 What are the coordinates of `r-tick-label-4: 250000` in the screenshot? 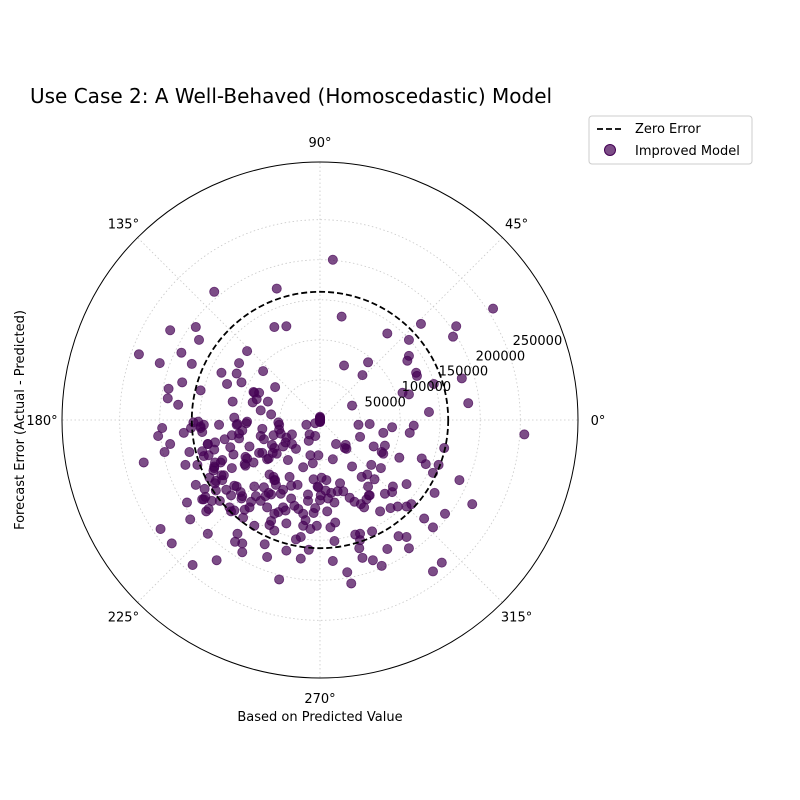 It's located at (538, 341).